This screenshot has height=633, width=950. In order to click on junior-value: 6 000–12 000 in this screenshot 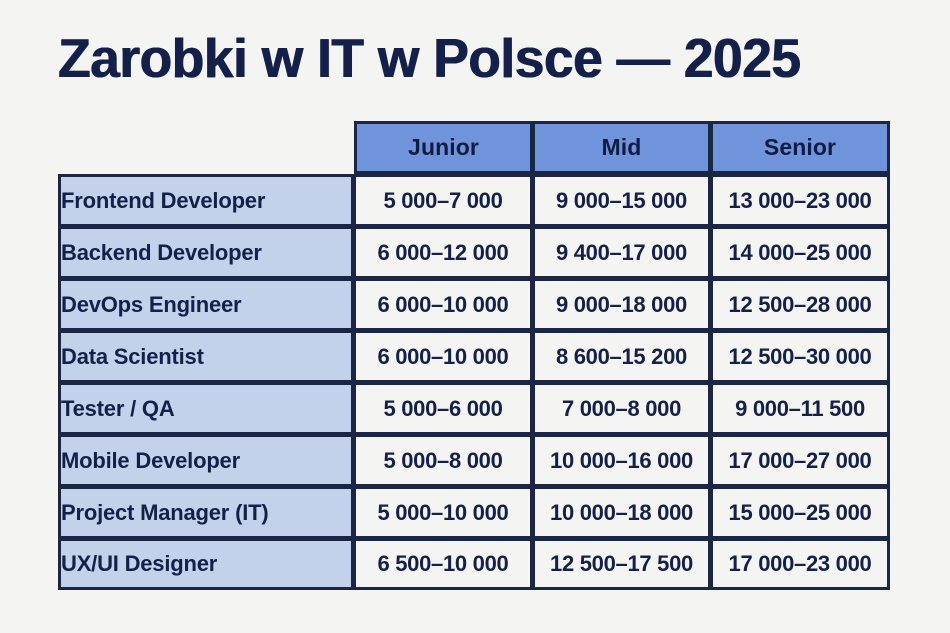, I will do `click(443, 252)`.